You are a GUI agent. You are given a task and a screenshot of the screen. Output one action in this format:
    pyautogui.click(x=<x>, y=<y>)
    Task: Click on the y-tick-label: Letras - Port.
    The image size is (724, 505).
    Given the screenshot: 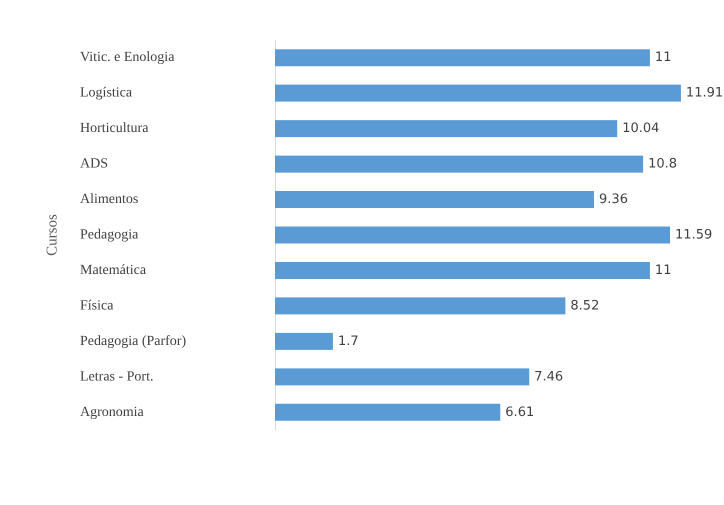 What is the action you would take?
    pyautogui.click(x=117, y=376)
    